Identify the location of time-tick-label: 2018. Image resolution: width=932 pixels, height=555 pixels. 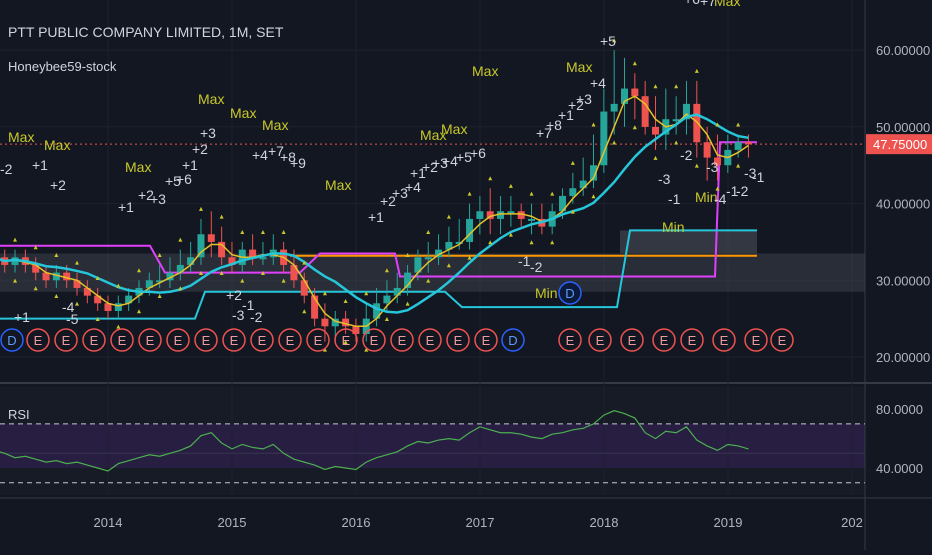
(604, 522).